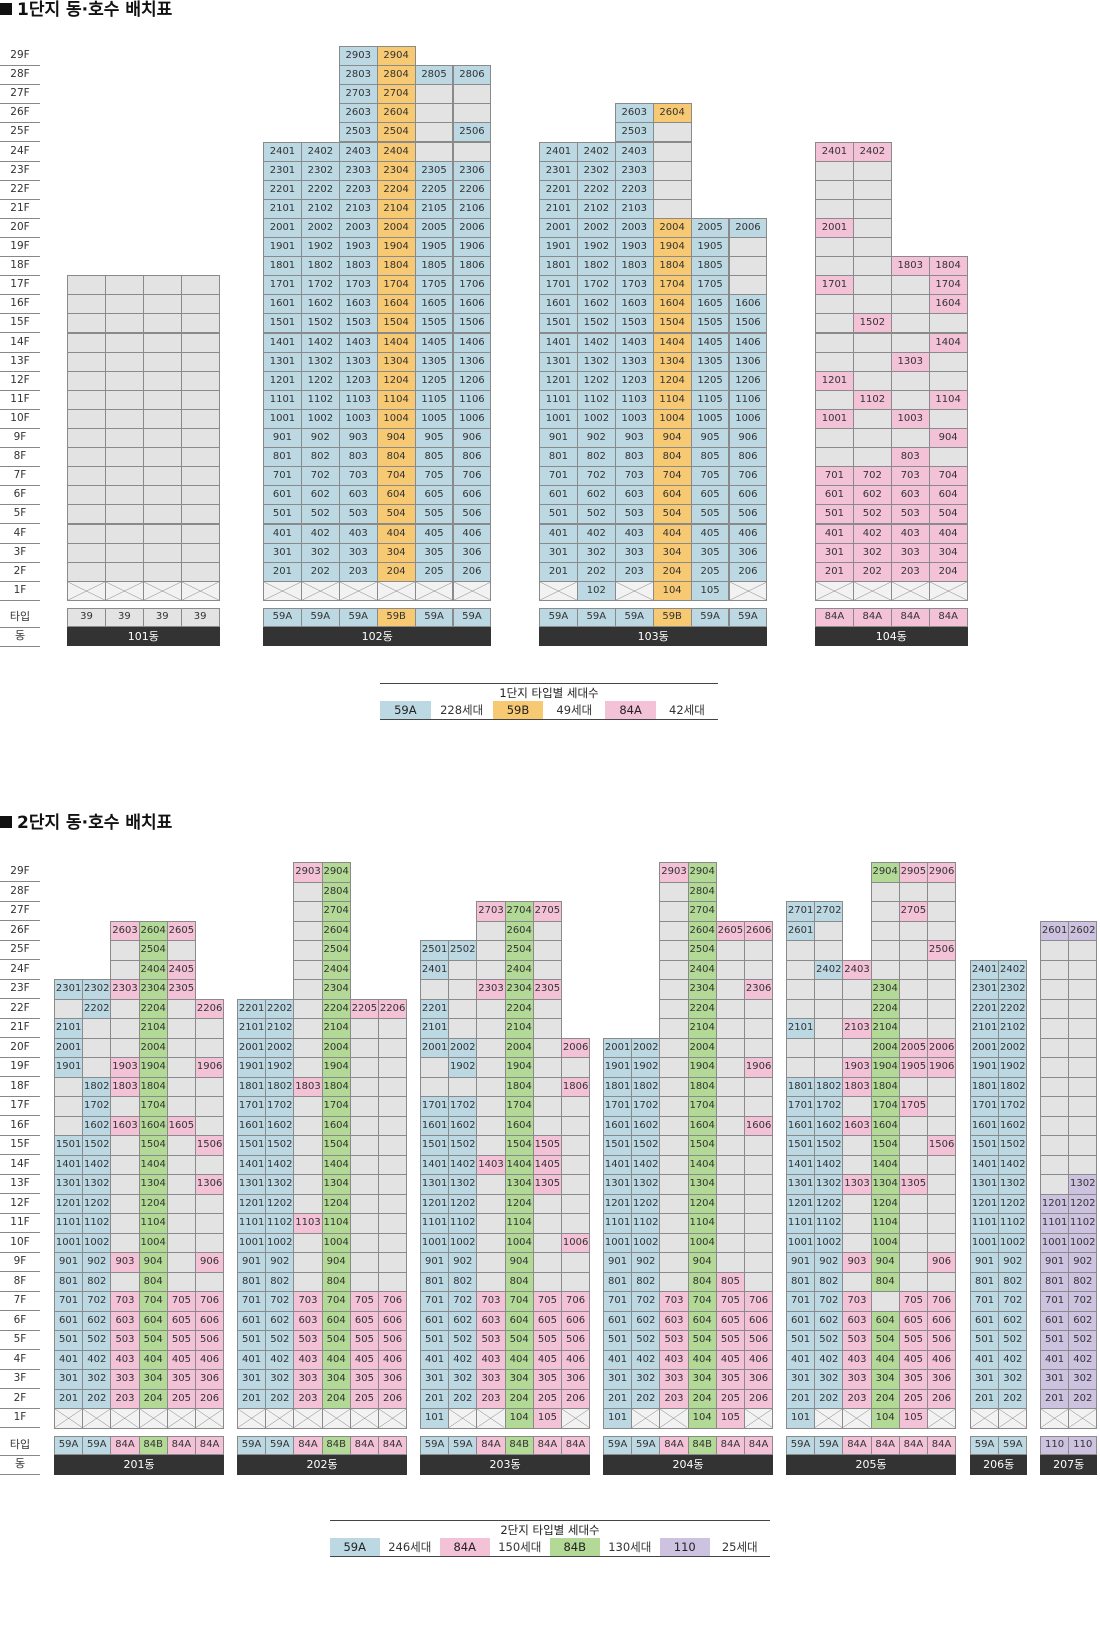  What do you see at coordinates (872, 590) in the screenshot?
I see `pilotis-cell` at bounding box center [872, 590].